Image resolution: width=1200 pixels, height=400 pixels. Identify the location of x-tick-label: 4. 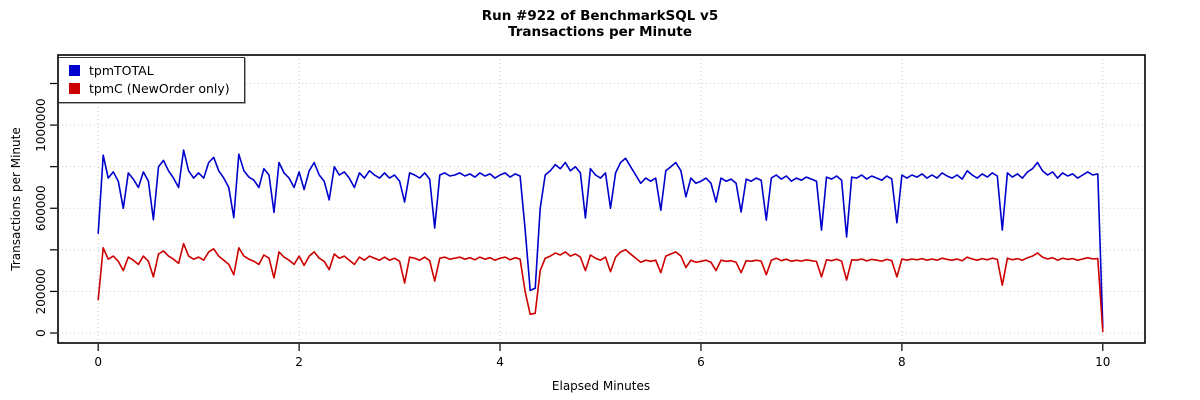
(500, 362).